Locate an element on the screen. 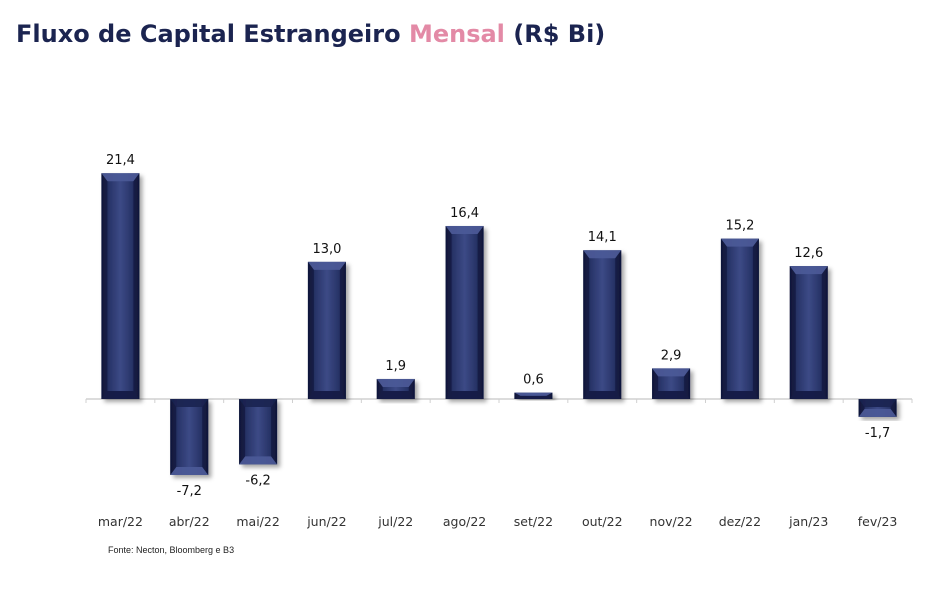 Image resolution: width=941 pixels, height=610 pixels. x-tick-label: mar/22 is located at coordinates (120, 521).